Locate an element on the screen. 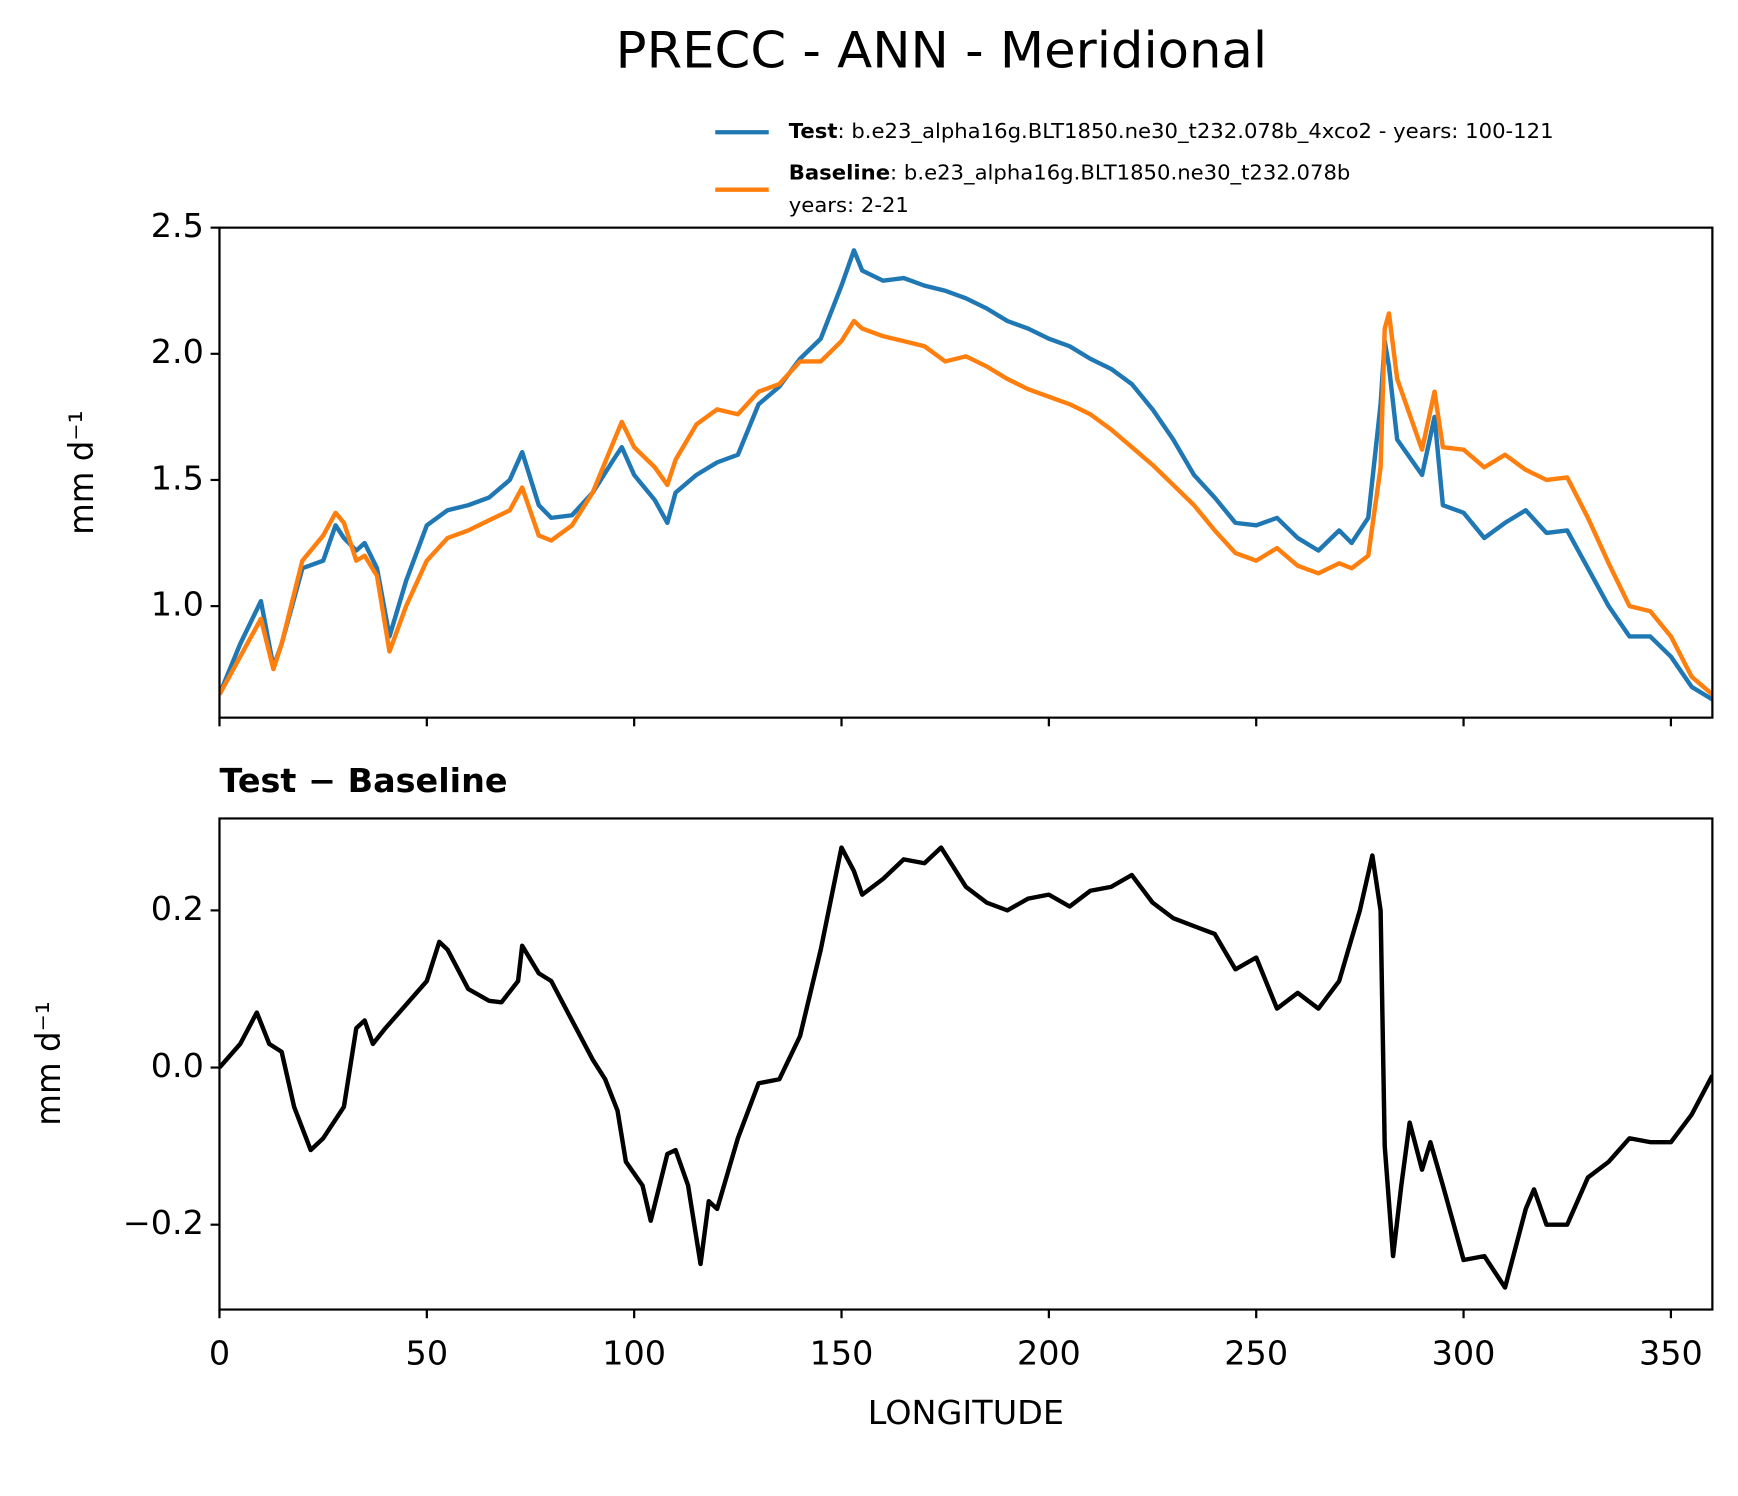 The image size is (1738, 1496). legend-text: years: 2-21 is located at coordinates (849, 205).